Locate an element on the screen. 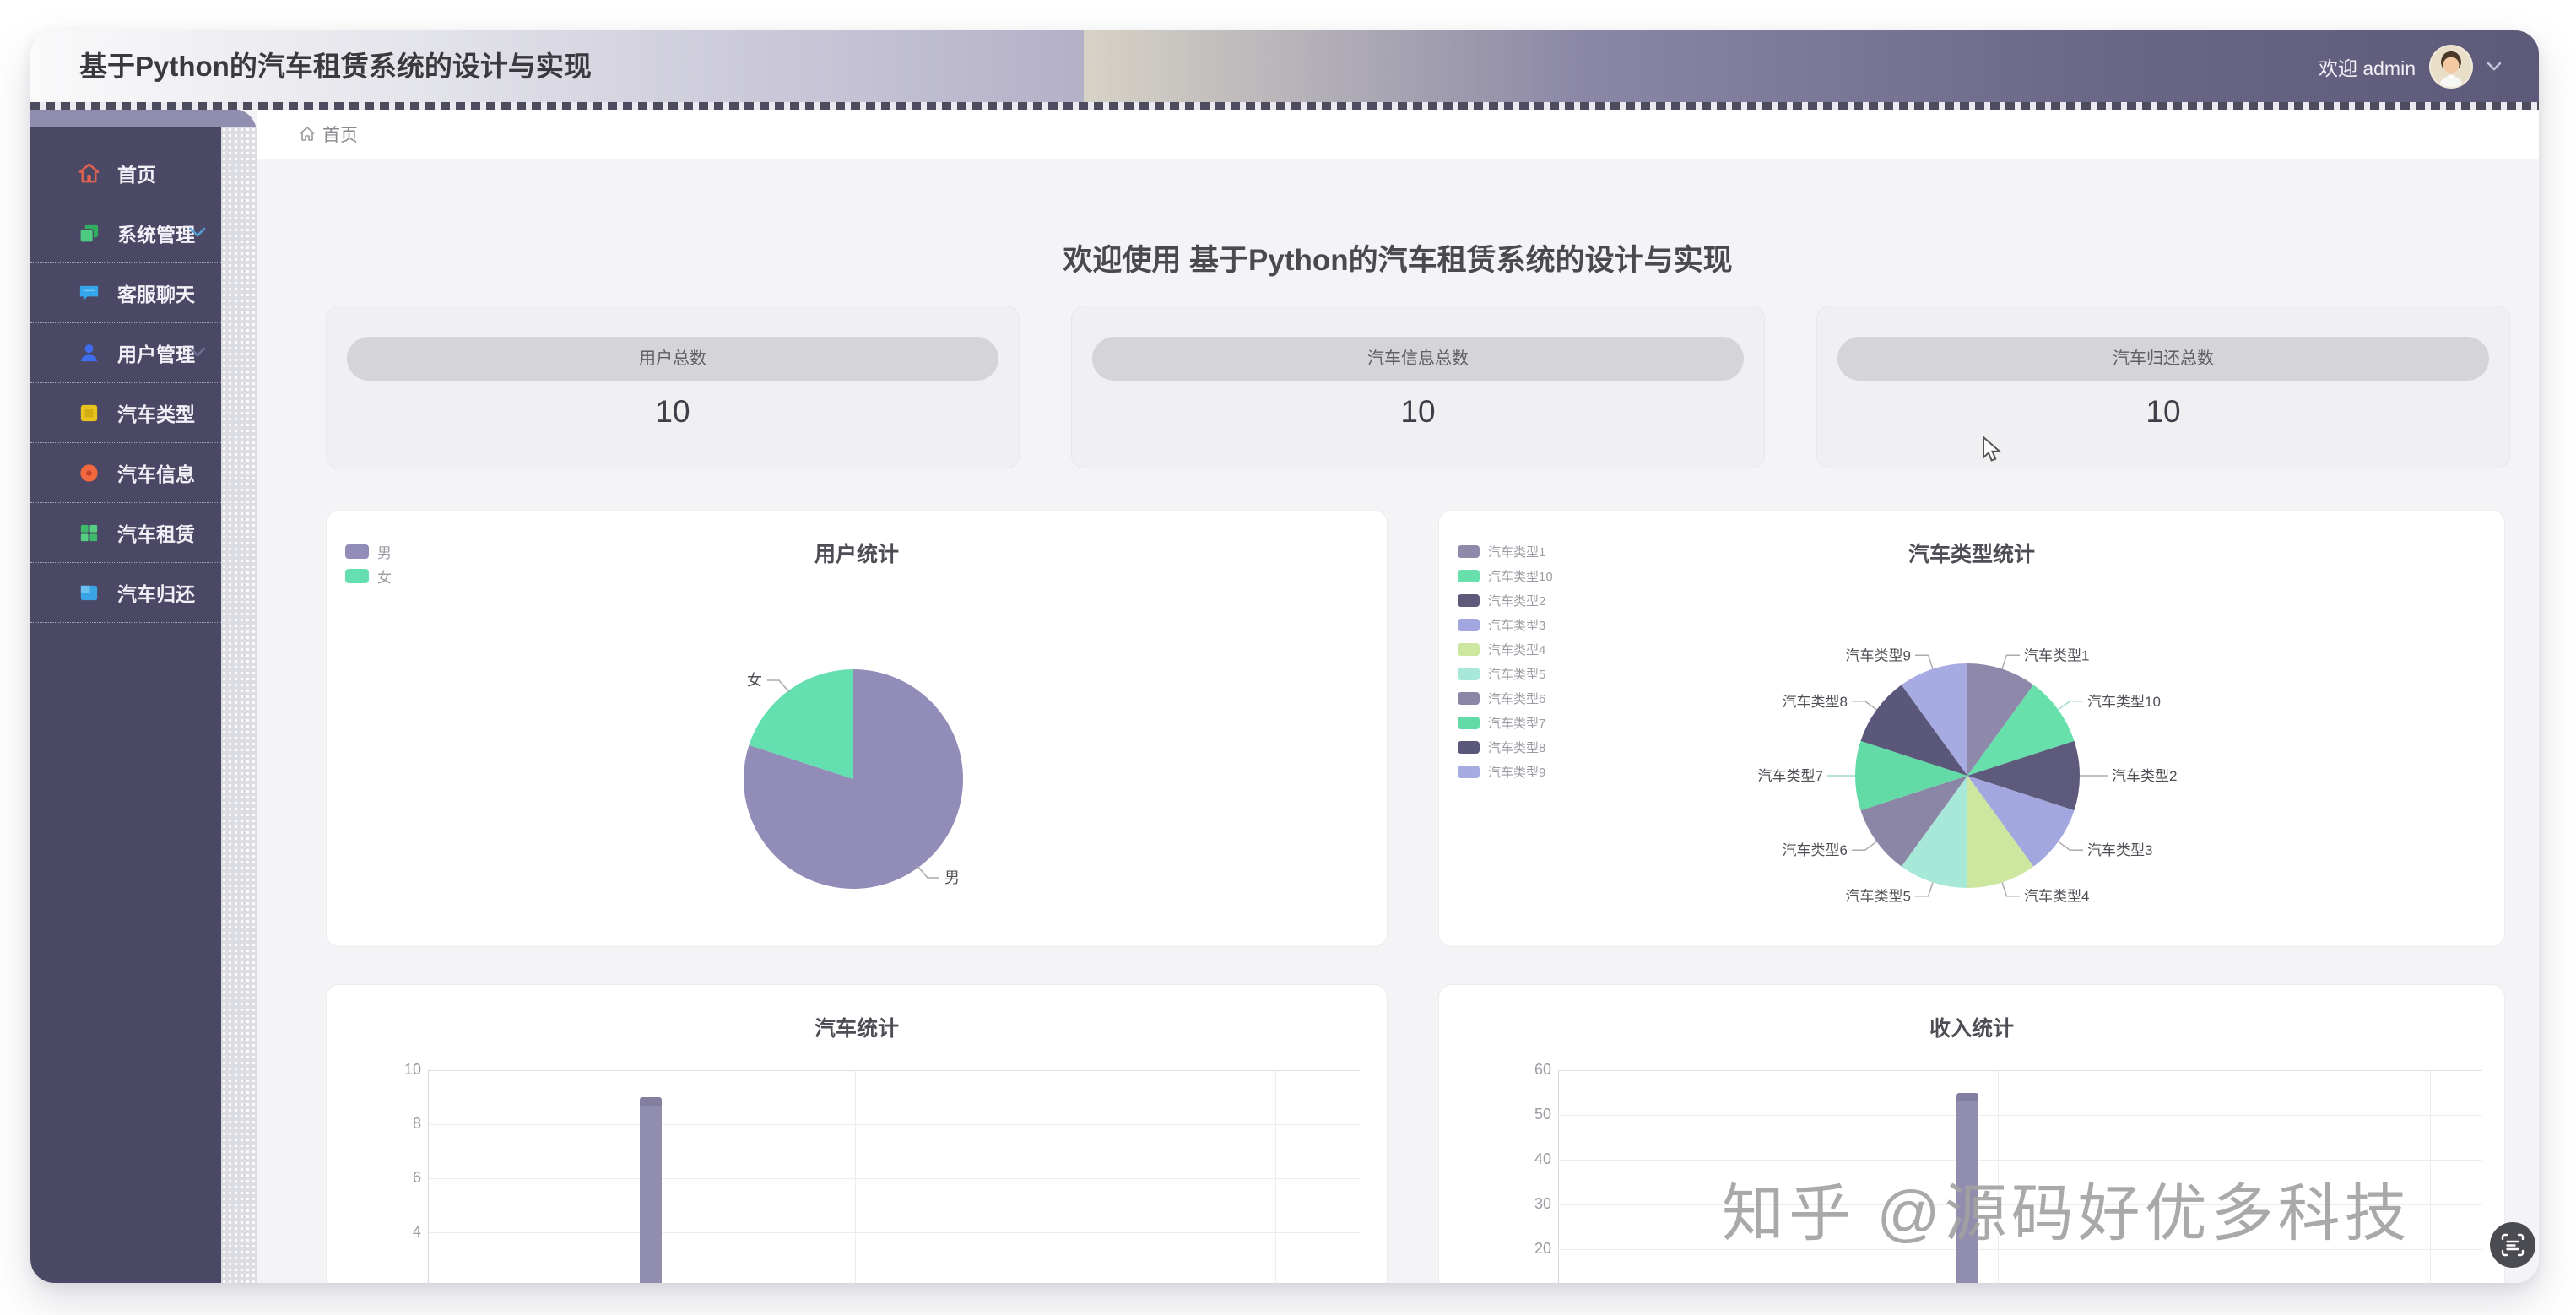  sidebar-item-car-rental: 汽车租赁 is located at coordinates (125, 533).